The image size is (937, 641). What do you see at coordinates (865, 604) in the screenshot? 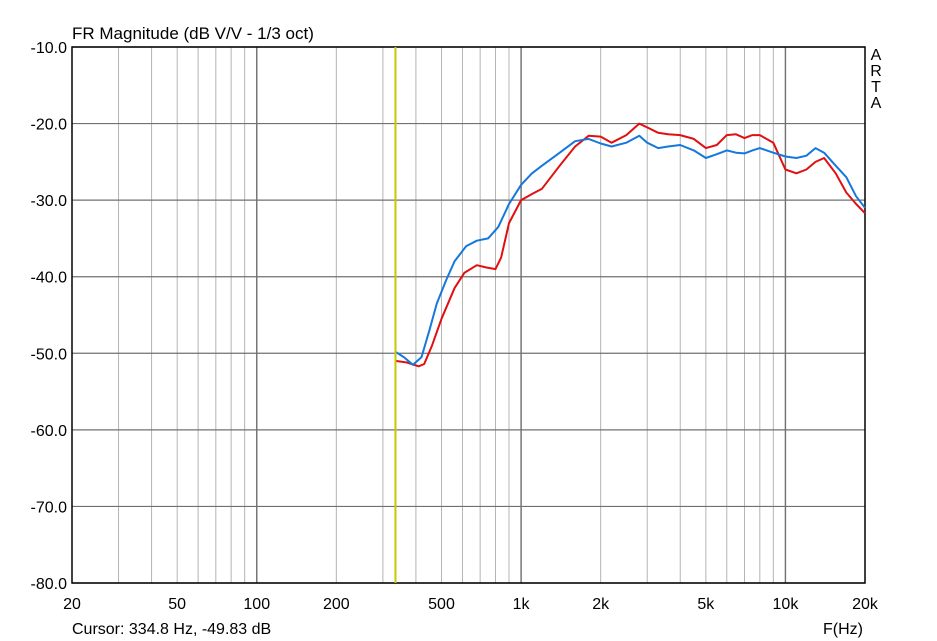
I see `x-tick-label: 20k` at bounding box center [865, 604].